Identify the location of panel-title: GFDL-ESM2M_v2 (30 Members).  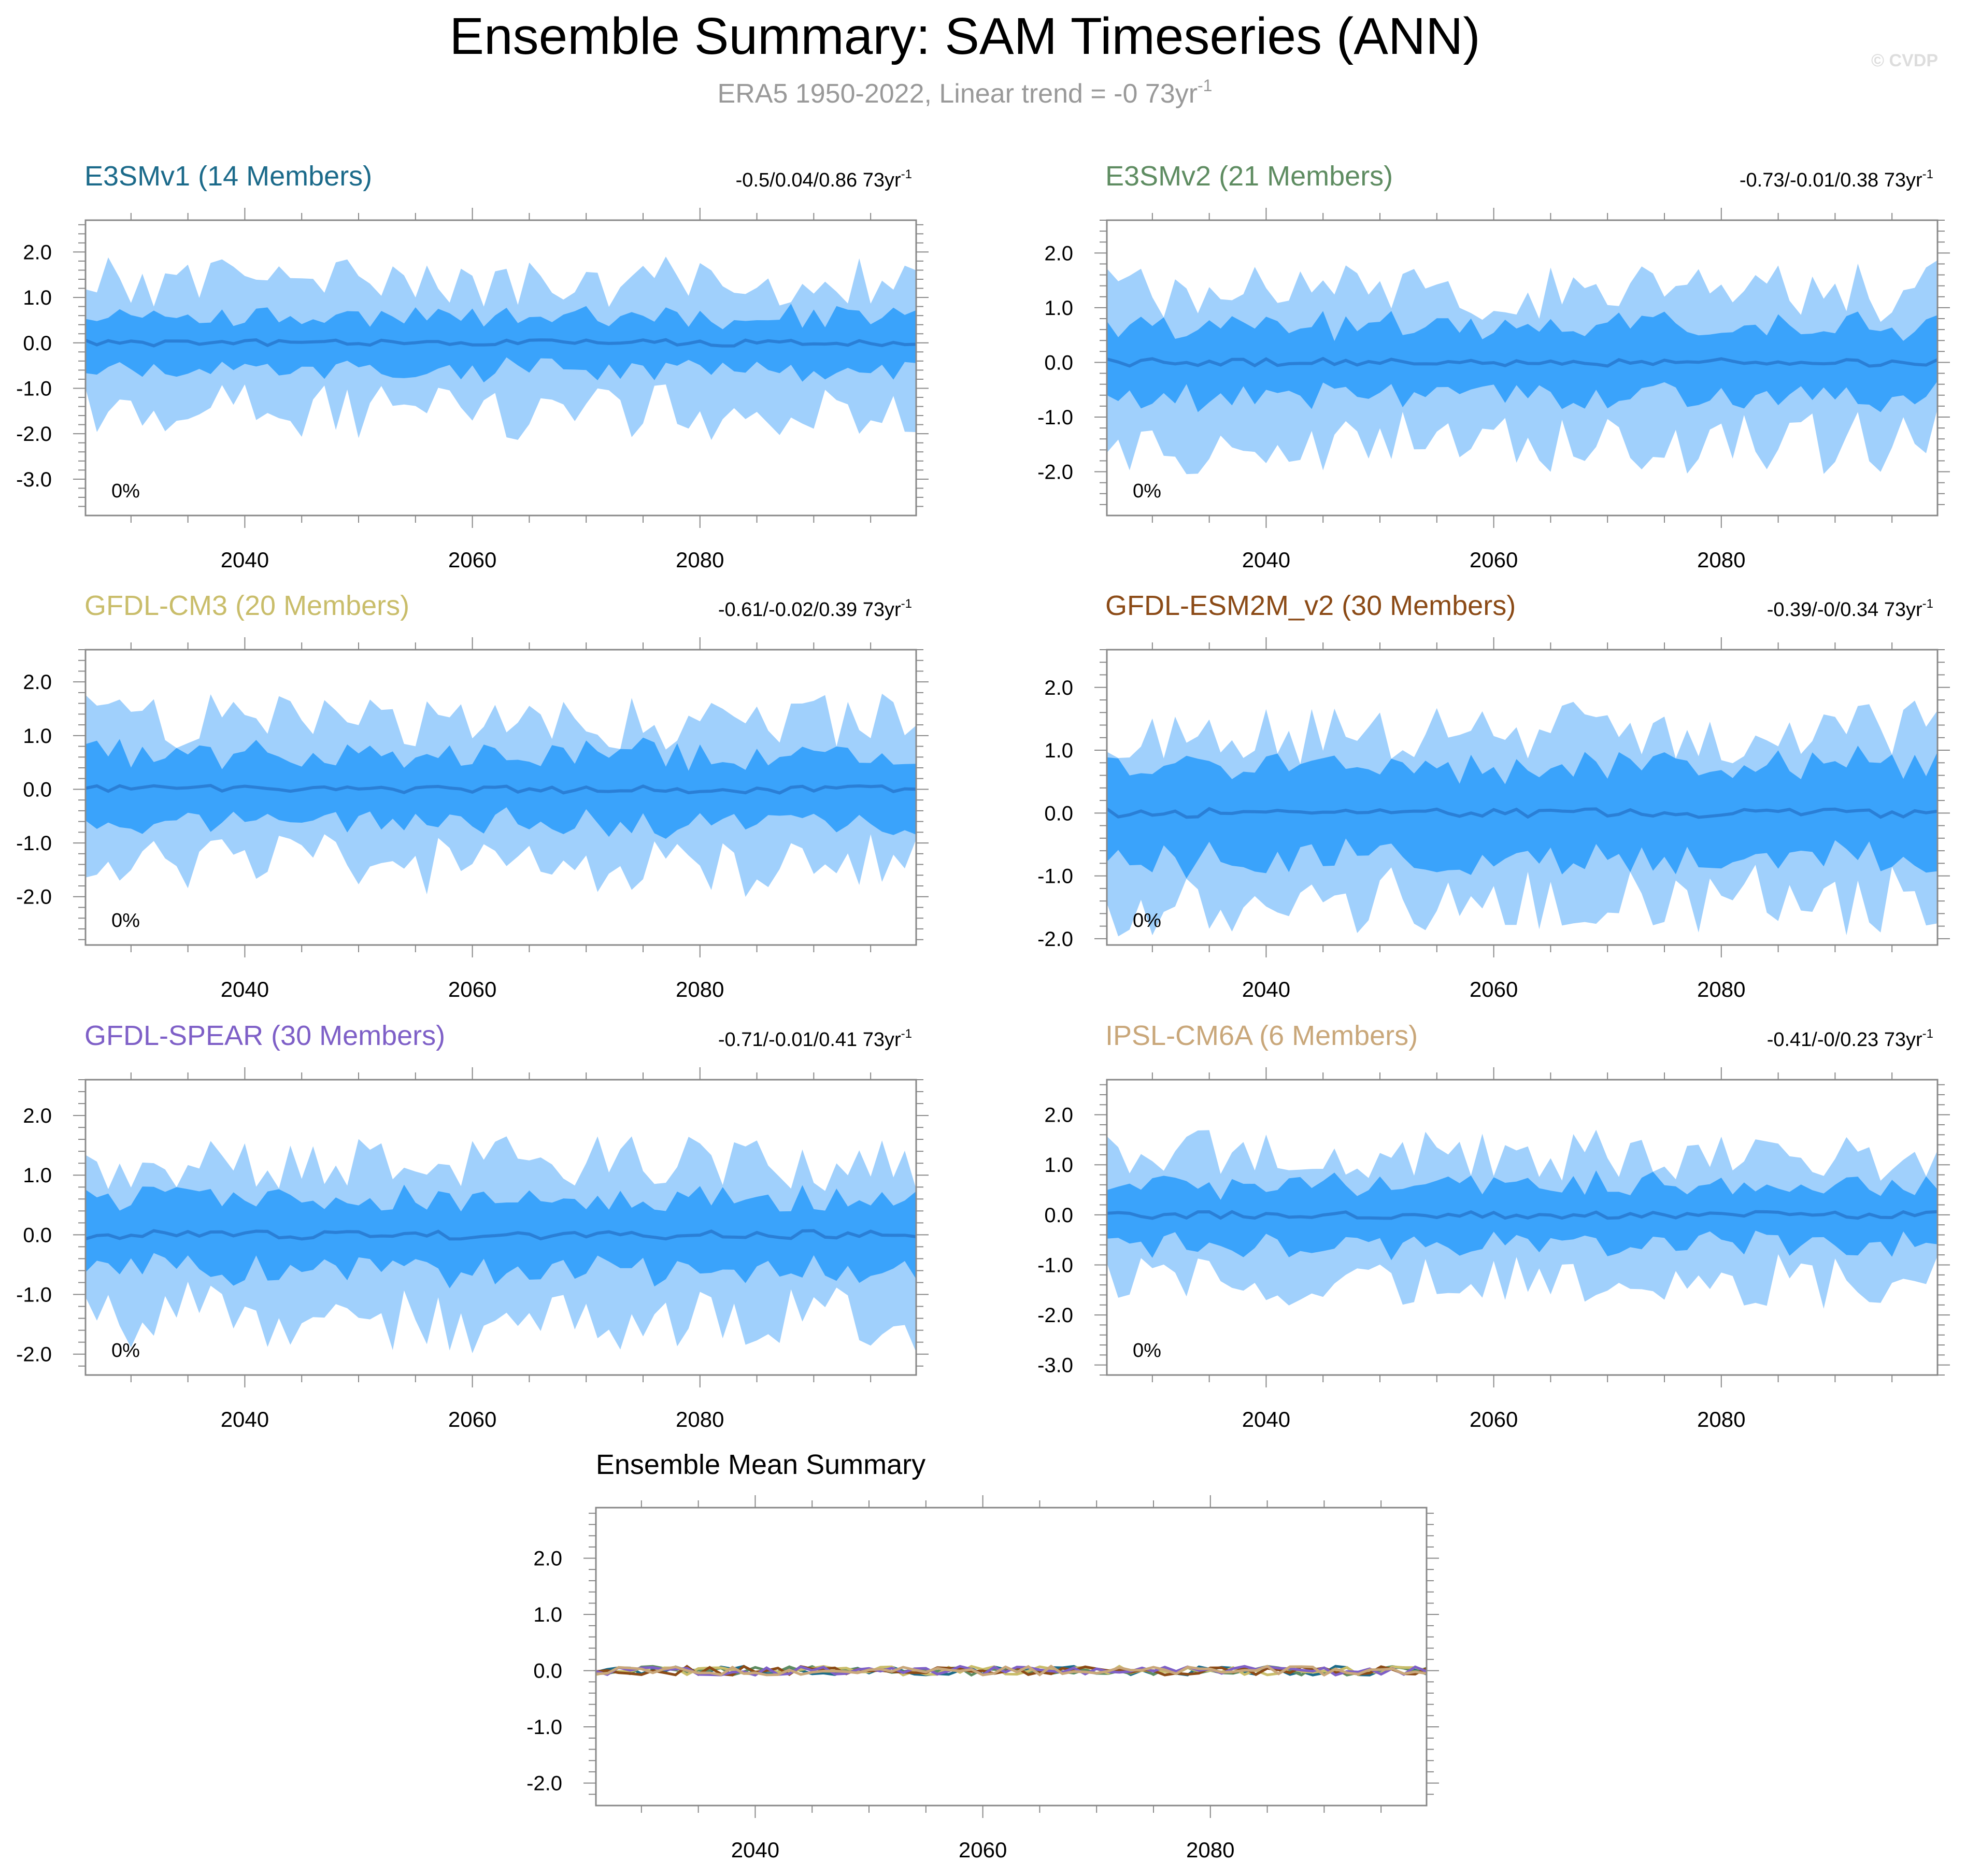
(1310, 605).